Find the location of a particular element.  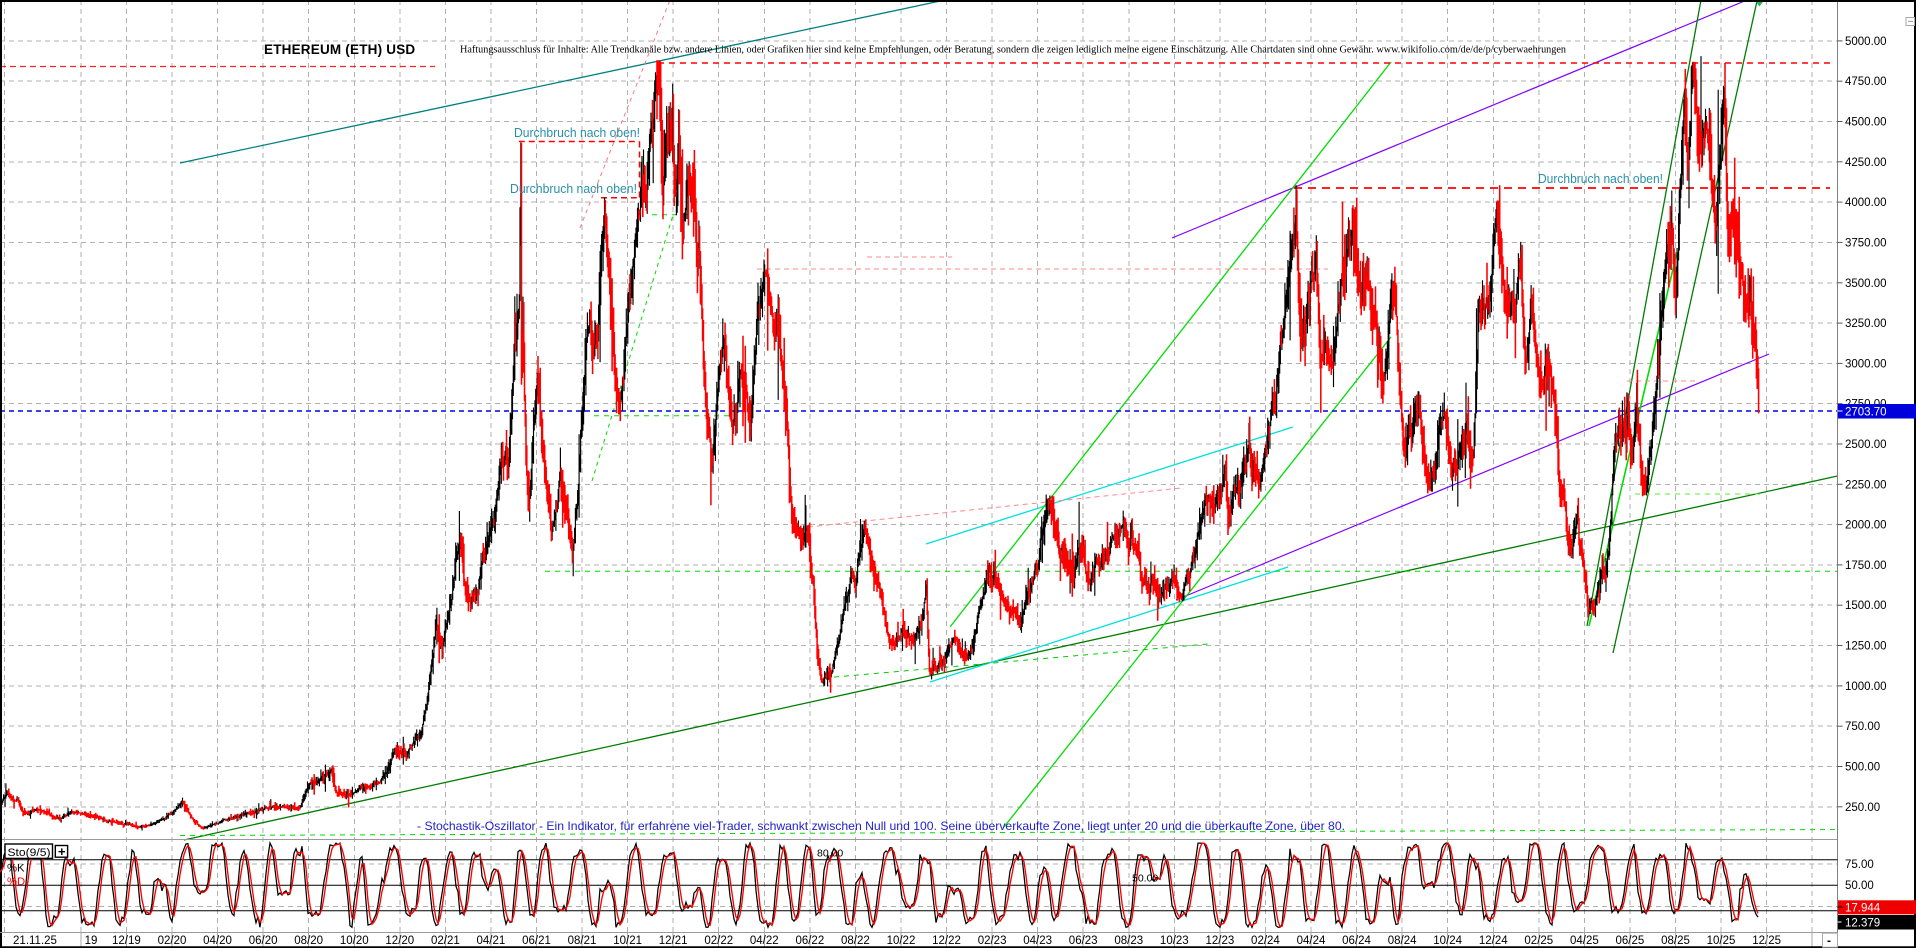

svg-text: 12/24 is located at coordinates (1493, 941).